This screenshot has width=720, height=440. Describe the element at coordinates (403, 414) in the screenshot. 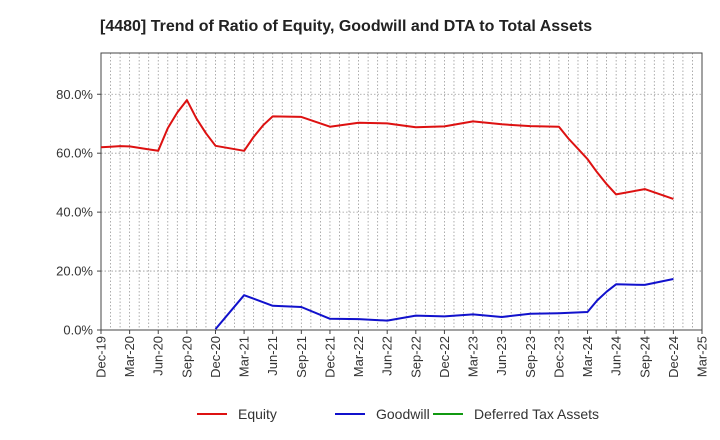

I see `legend-label-goodwill: Goodwill` at that location.